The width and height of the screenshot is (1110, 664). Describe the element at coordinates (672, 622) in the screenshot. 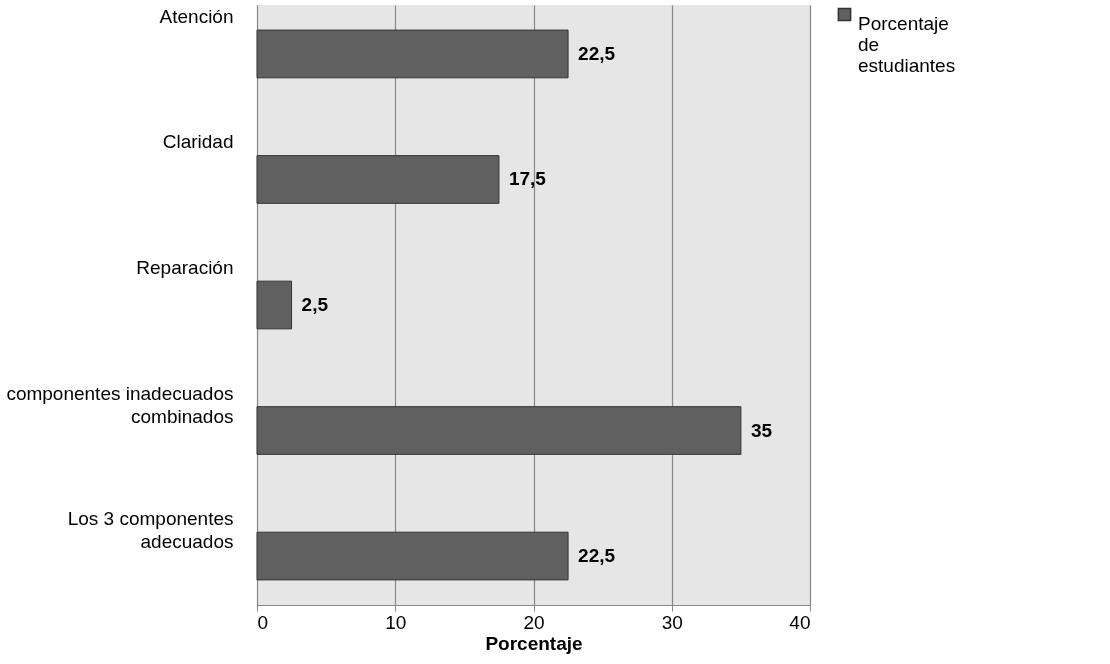

I see `x-tick-label: 30` at that location.